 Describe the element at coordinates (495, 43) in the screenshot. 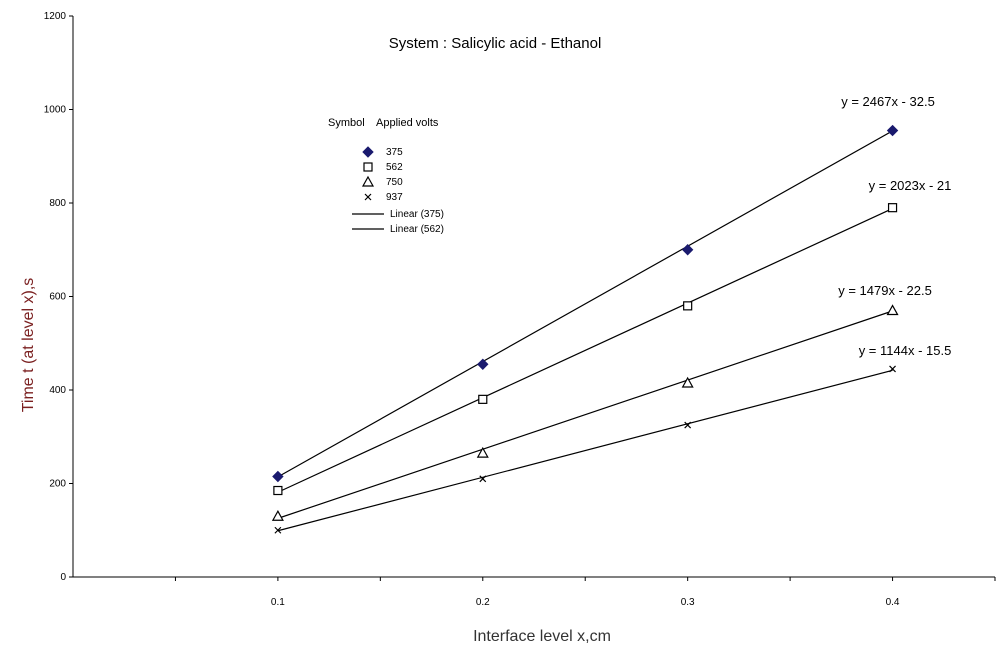

I see `chart-title: System : Salicylic acid - Ethanol` at that location.